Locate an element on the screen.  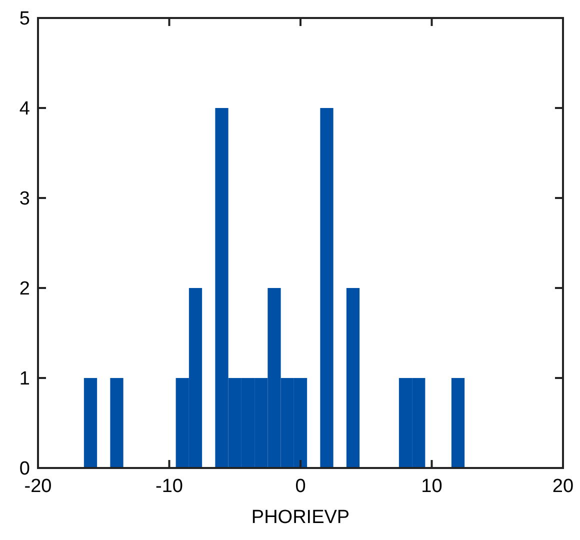
y-tick-label: 5 is located at coordinates (24, 19).